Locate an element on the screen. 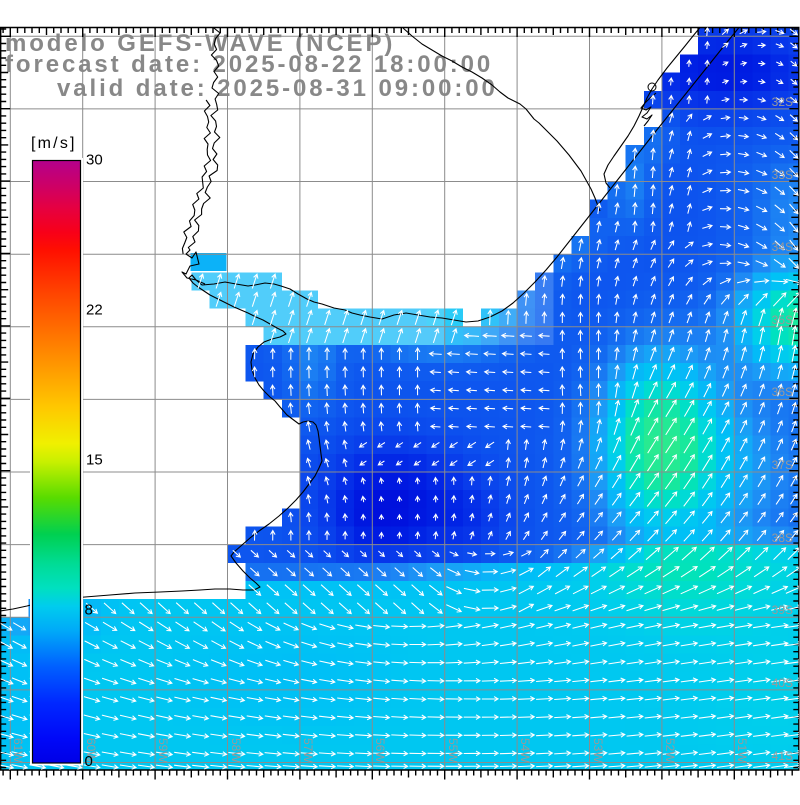 This screenshot has height=805, width=800. svg-text: 34S is located at coordinates (782, 247).